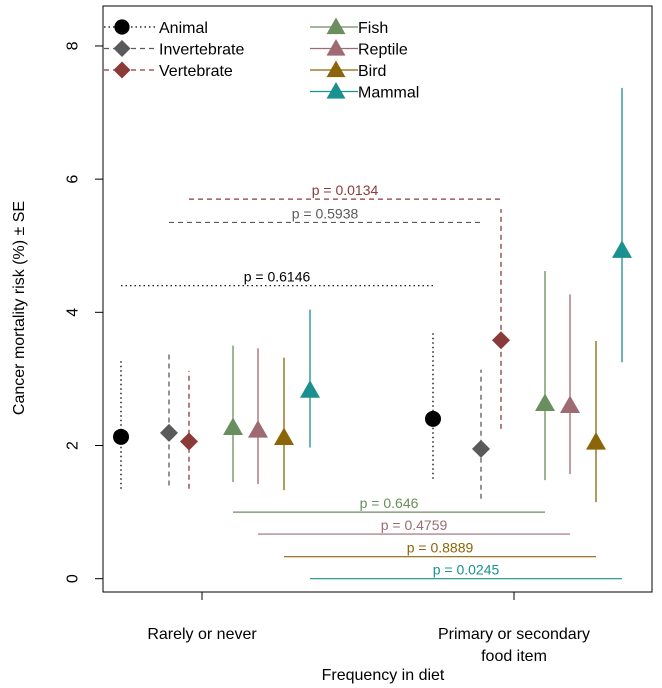 Image resolution: width=662 pixels, height=688 pixels. What do you see at coordinates (84, 312) in the screenshot?
I see `y-axis: 0 2 4 6 8` at bounding box center [84, 312].